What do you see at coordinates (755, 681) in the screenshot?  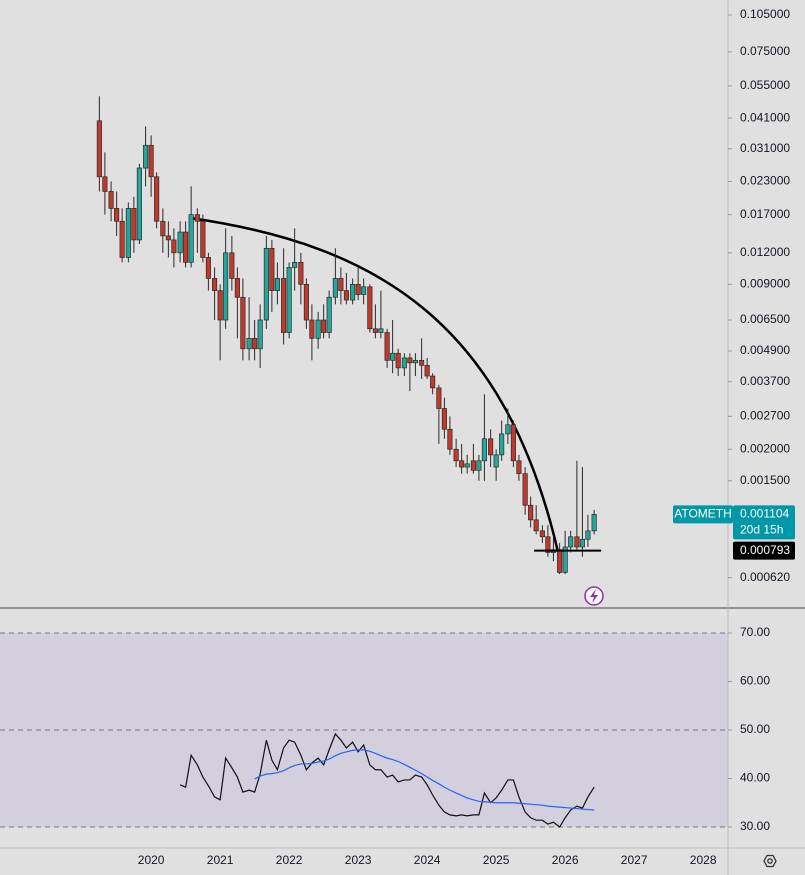 I see `y-tick-label: 60.00` at bounding box center [755, 681].